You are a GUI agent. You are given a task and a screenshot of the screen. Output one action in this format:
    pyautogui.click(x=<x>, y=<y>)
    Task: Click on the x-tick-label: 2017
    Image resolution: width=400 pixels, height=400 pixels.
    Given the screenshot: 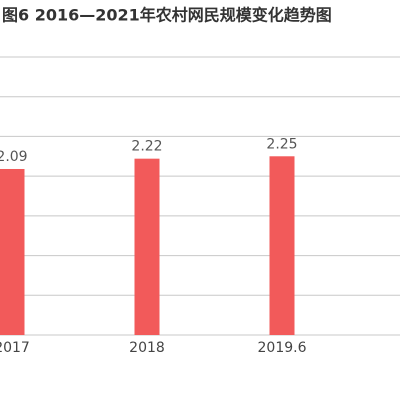 What is the action you would take?
    pyautogui.click(x=15, y=348)
    